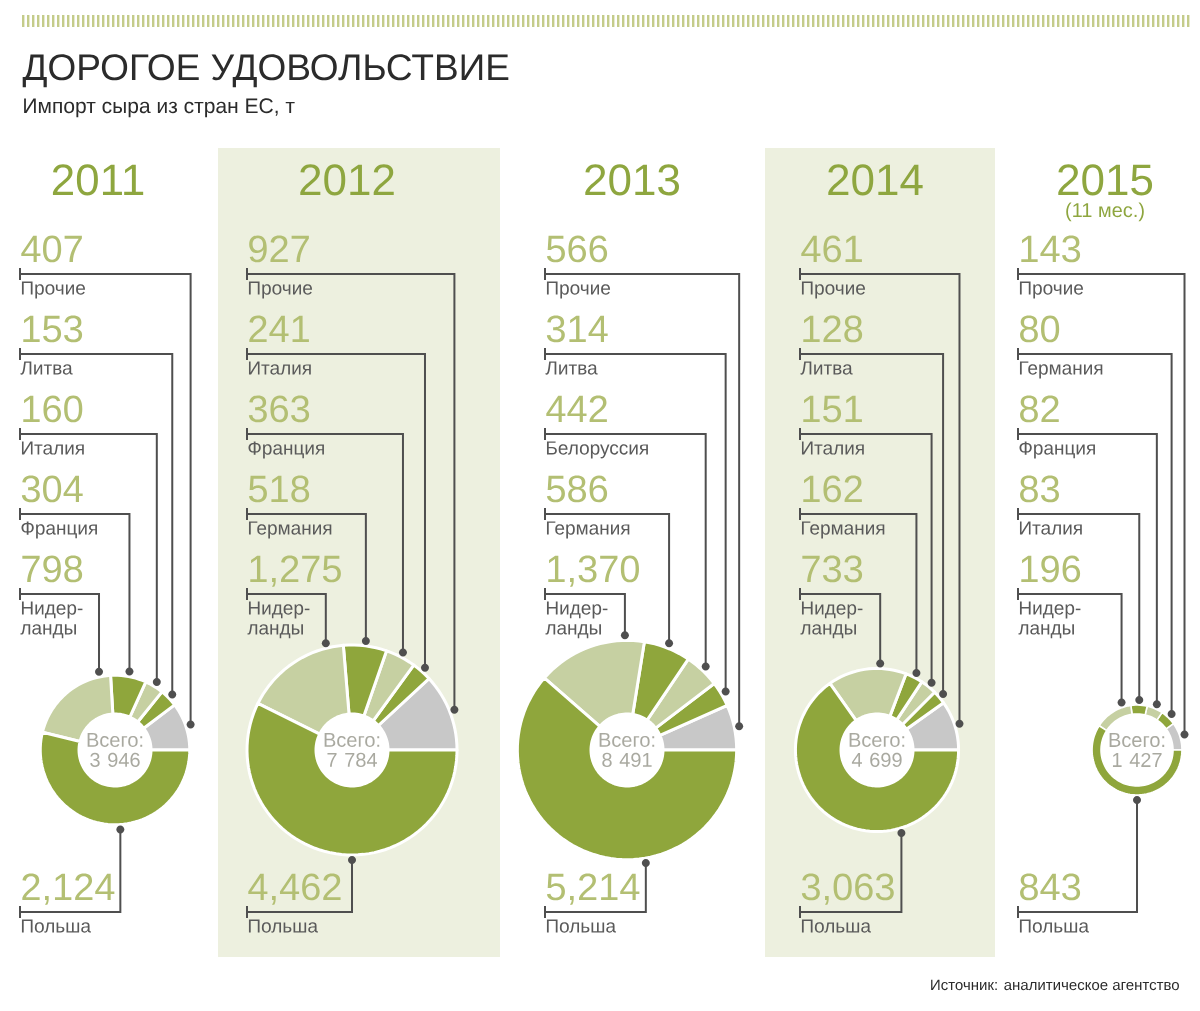 This screenshot has width=1200, height=1011. I want to click on data-label: 518, so click(279, 489).